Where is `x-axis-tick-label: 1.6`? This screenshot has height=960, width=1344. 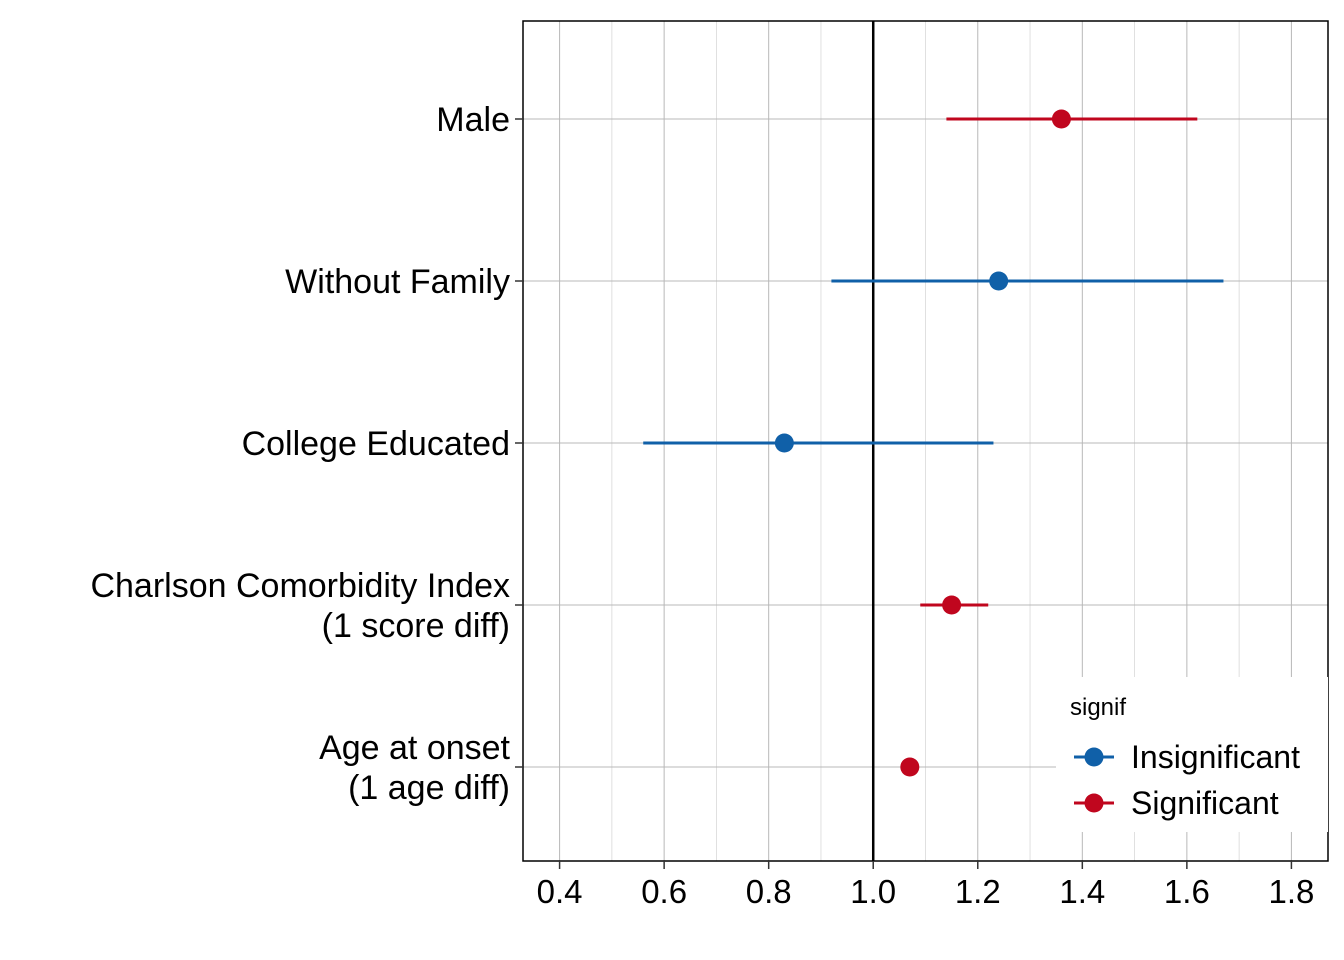 x-axis-tick-label: 1.6 is located at coordinates (1187, 891).